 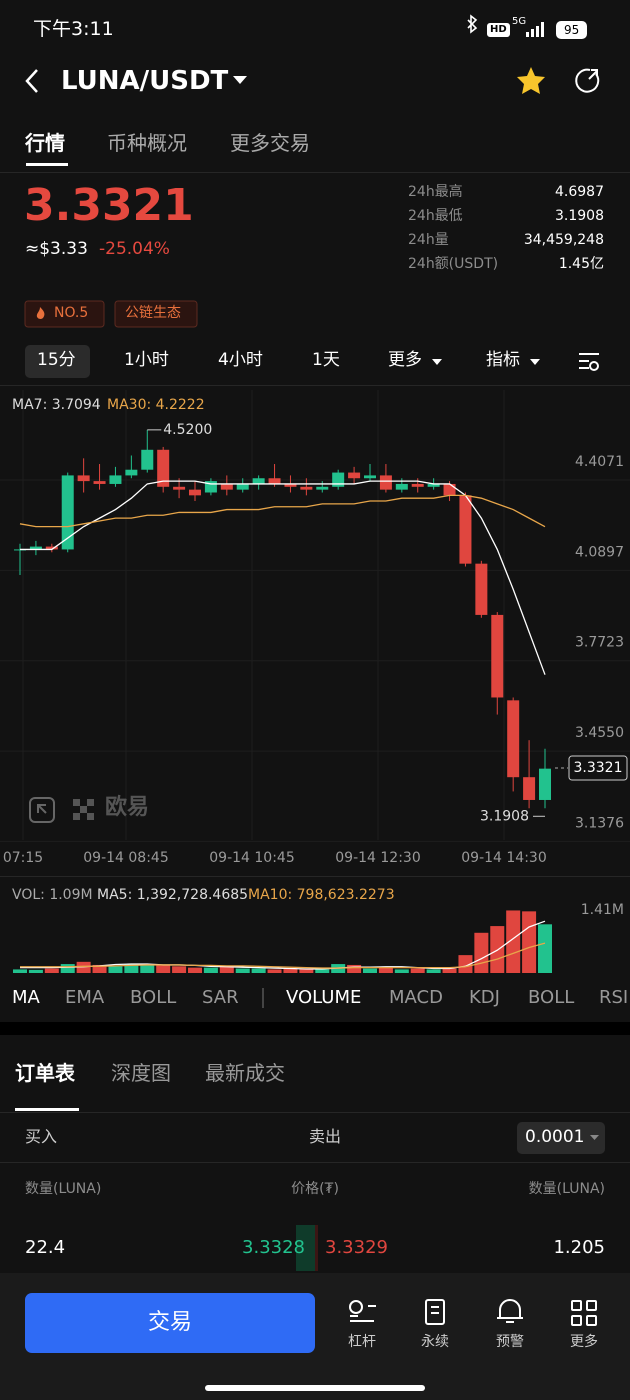 I want to click on y-tick-label: 3.1376, so click(x=599, y=823).